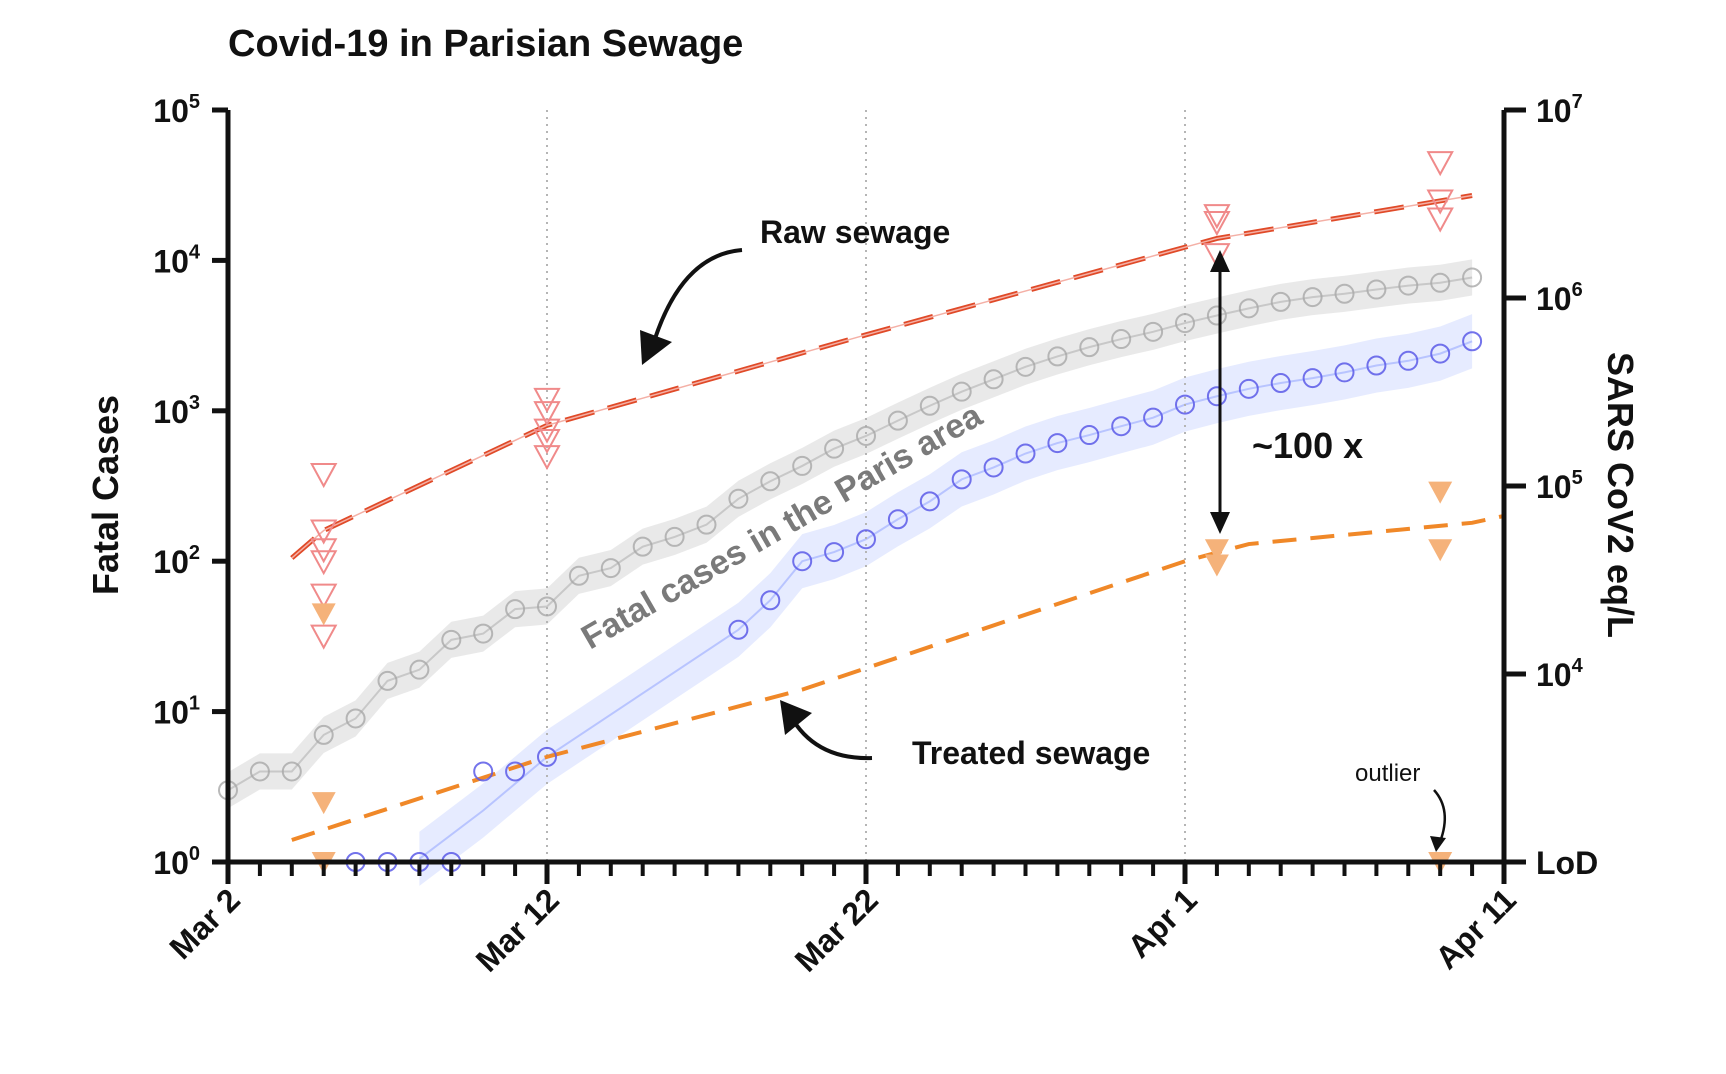  What do you see at coordinates (194, 102) in the screenshot?
I see `y-tick-label-left-exp: 5` at bounding box center [194, 102].